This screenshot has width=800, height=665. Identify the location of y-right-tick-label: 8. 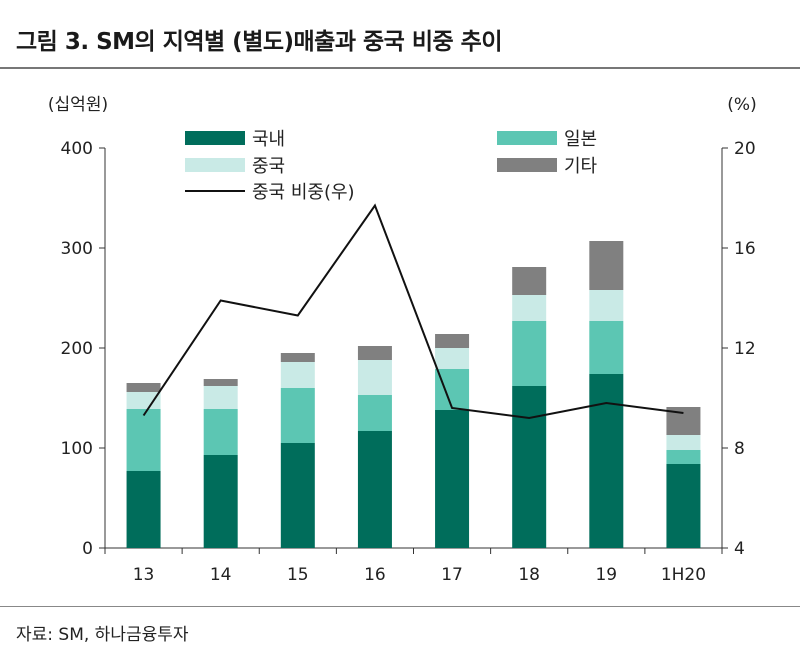
(739, 449).